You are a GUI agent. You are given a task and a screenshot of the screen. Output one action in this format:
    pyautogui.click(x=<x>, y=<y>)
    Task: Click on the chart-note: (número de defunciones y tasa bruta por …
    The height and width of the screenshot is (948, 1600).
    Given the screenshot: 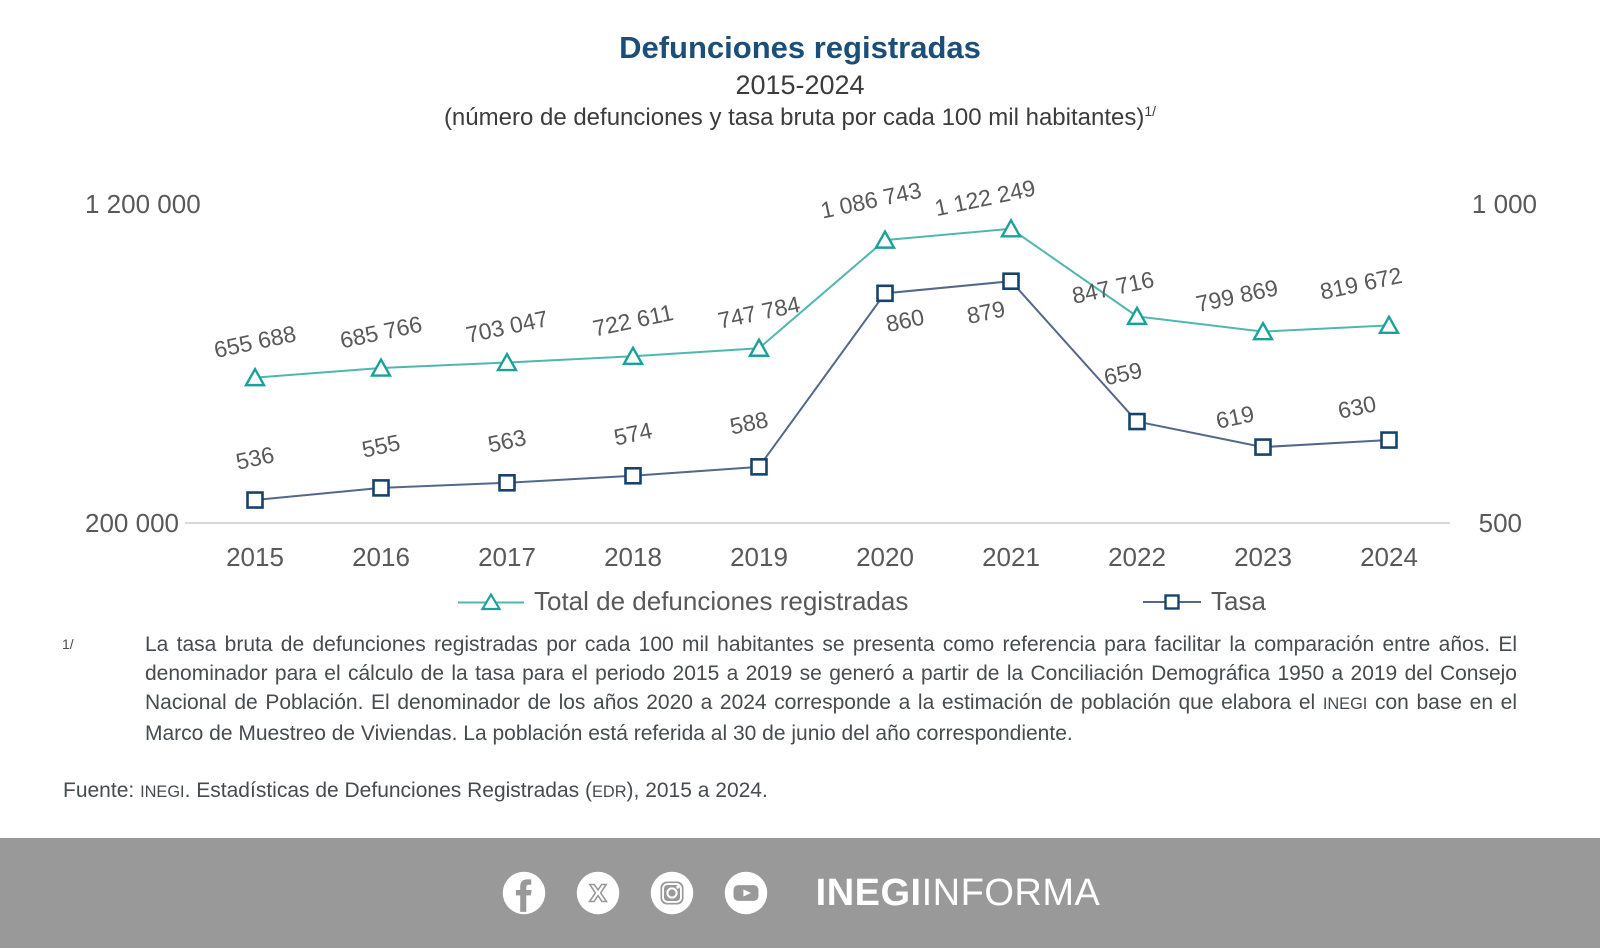 What is the action you would take?
    pyautogui.click(x=800, y=117)
    